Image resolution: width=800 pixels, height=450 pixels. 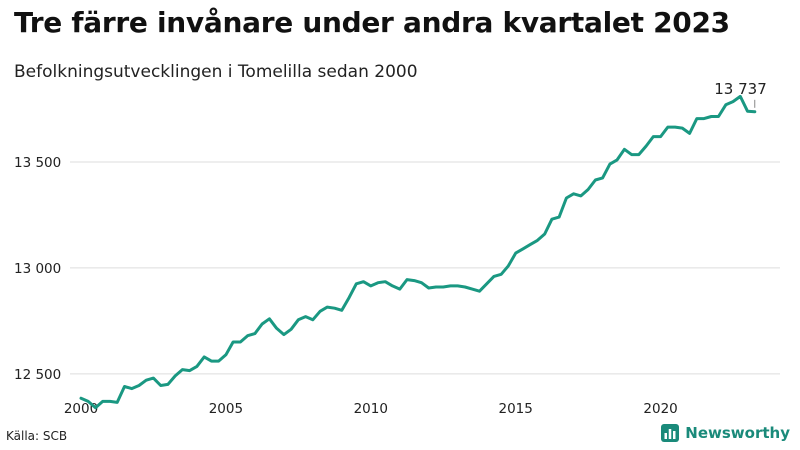 I want to click on y-tick-label-2: 13 500, so click(x=37, y=163).